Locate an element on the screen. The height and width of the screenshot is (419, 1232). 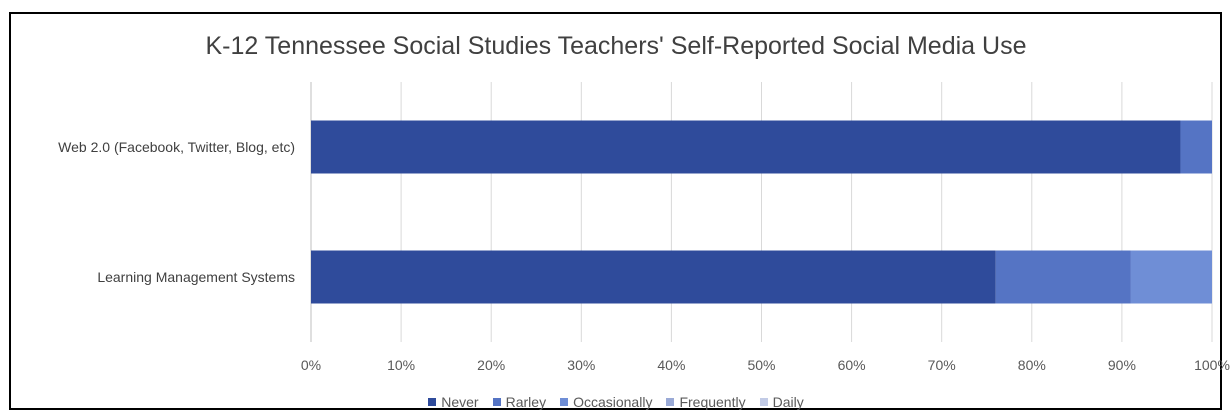
x-tick-label: 70% is located at coordinates (942, 365).